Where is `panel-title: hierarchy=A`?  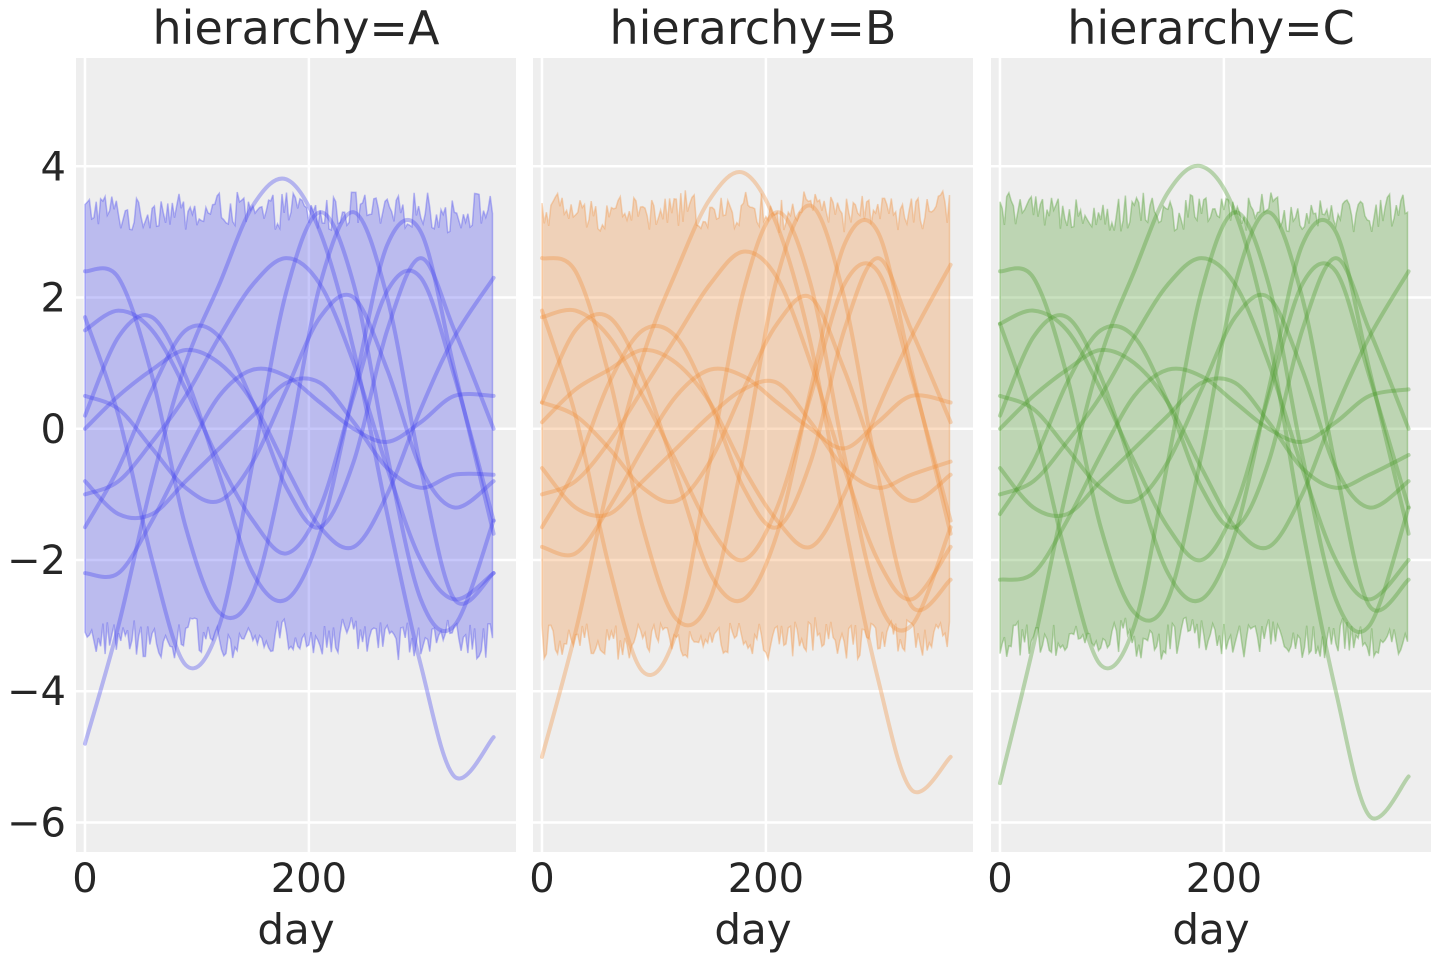 panel-title: hierarchy=A is located at coordinates (296, 28).